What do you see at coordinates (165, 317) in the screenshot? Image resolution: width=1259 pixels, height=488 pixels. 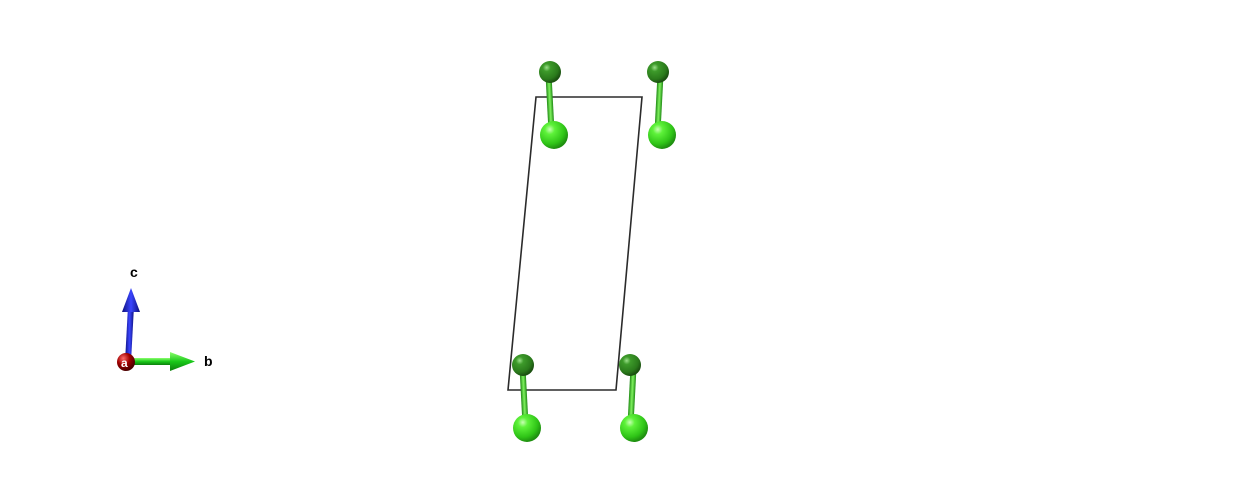 I see `axis-triad: a b c` at bounding box center [165, 317].